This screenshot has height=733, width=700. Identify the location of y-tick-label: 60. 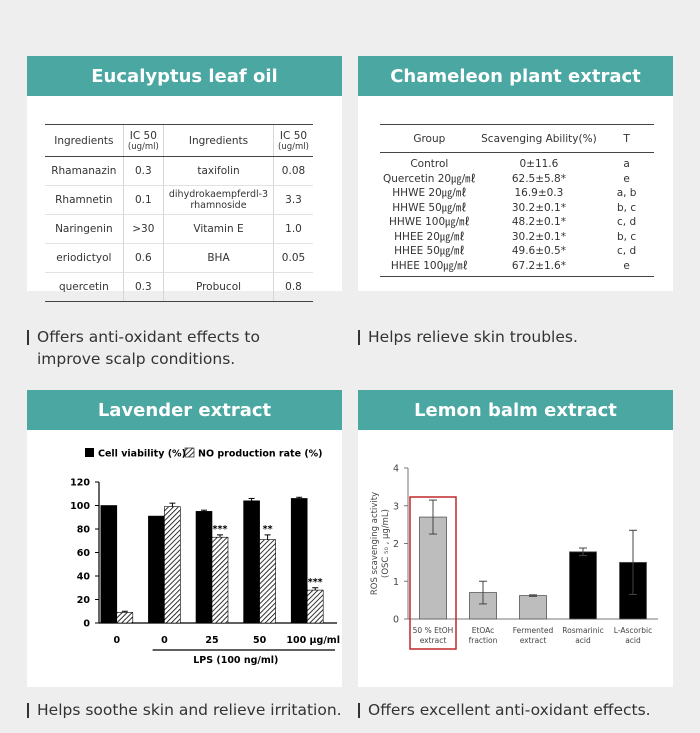
(84, 553).